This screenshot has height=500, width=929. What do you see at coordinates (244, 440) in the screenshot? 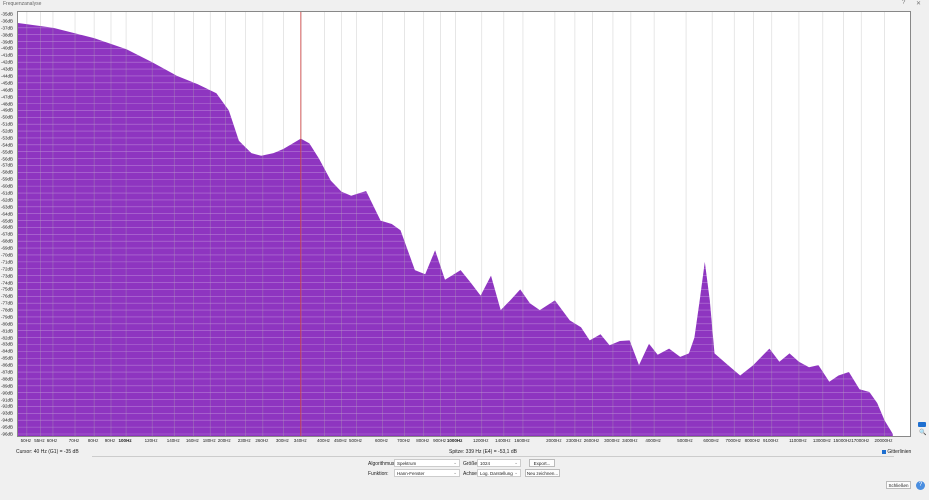
I see `x-tick-label: 230Hz` at bounding box center [244, 440].